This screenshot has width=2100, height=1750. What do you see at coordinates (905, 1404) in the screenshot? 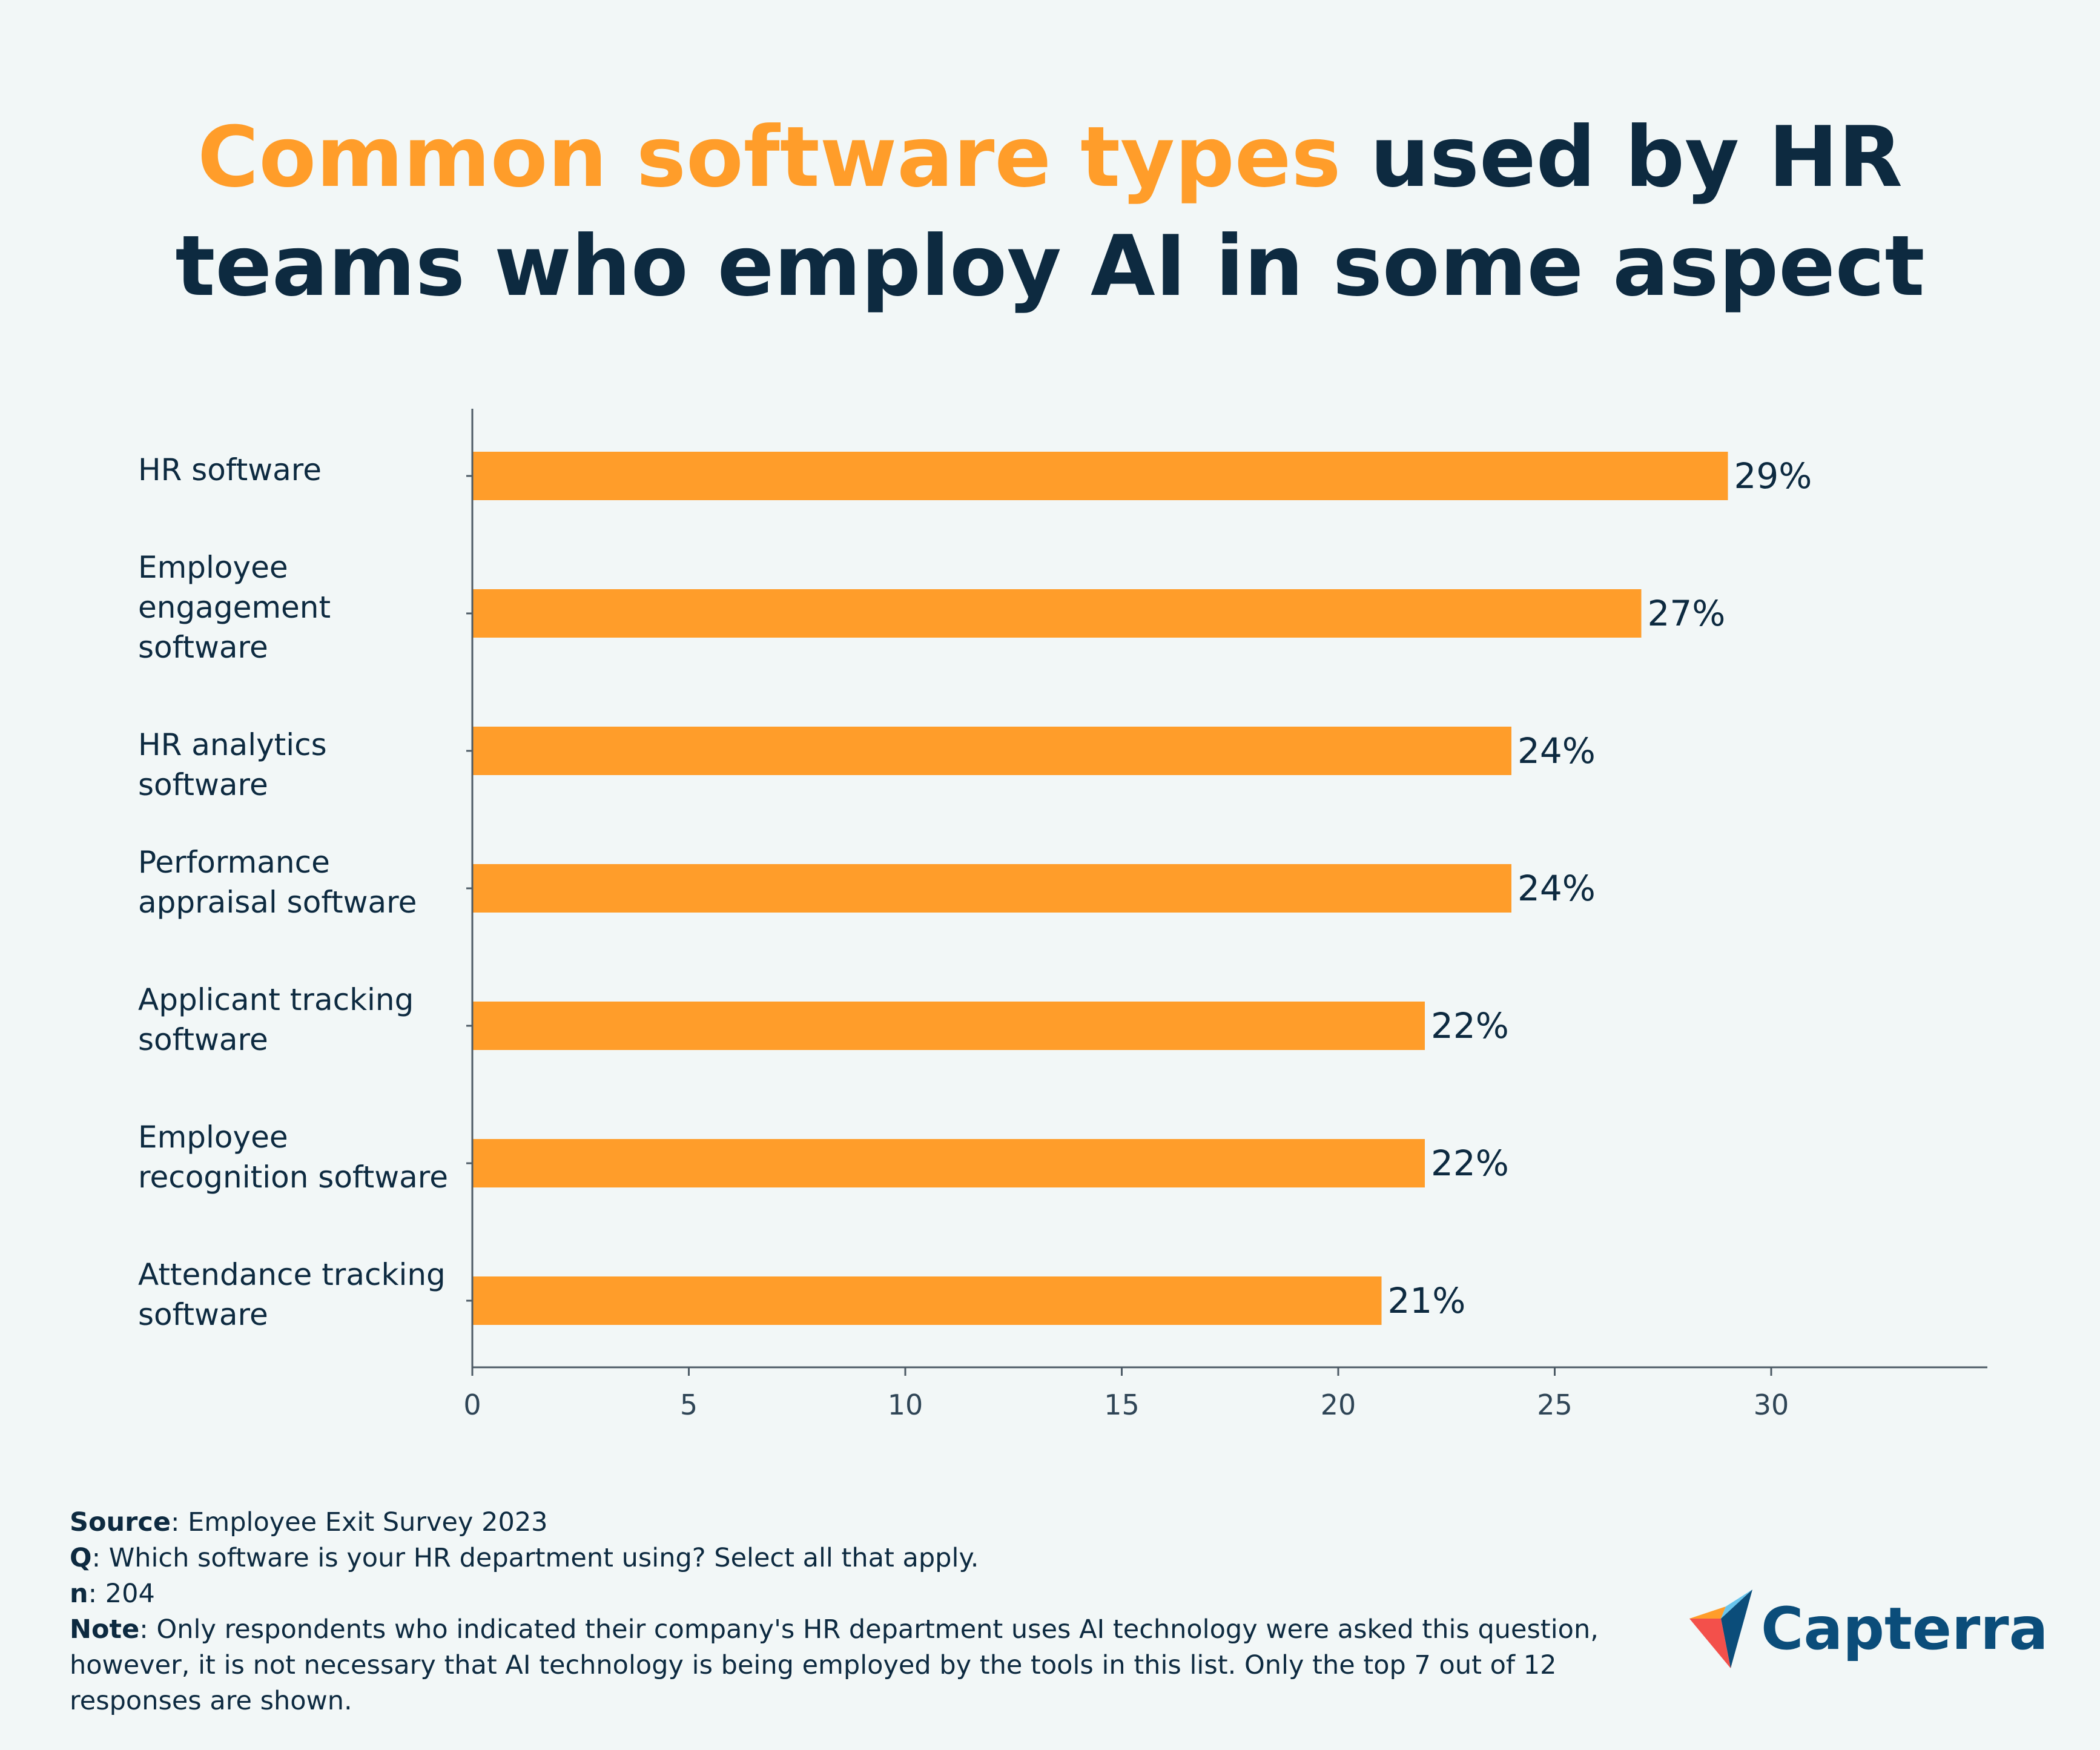
I see `x-tick-label: 10` at bounding box center [905, 1404].